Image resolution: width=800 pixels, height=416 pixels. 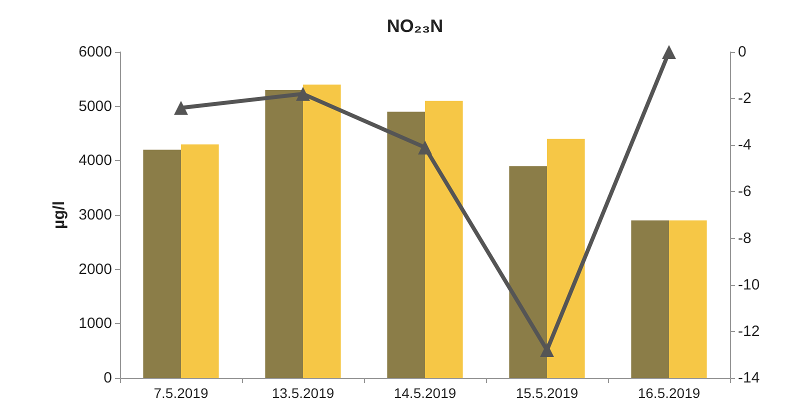 What do you see at coordinates (745, 191) in the screenshot?
I see `y2-tick-label: -6` at bounding box center [745, 191].